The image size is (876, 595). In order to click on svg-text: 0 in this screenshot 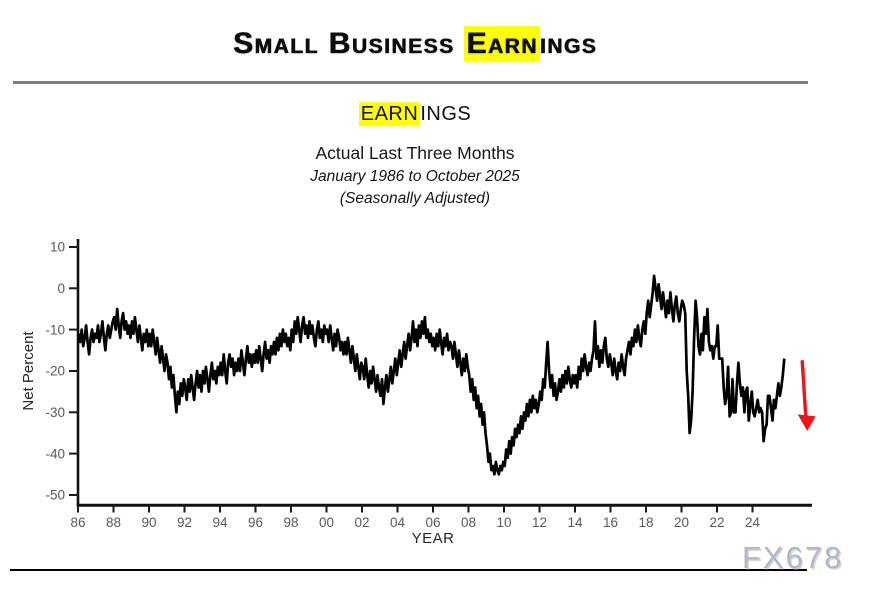, I will do `click(61, 288)`.